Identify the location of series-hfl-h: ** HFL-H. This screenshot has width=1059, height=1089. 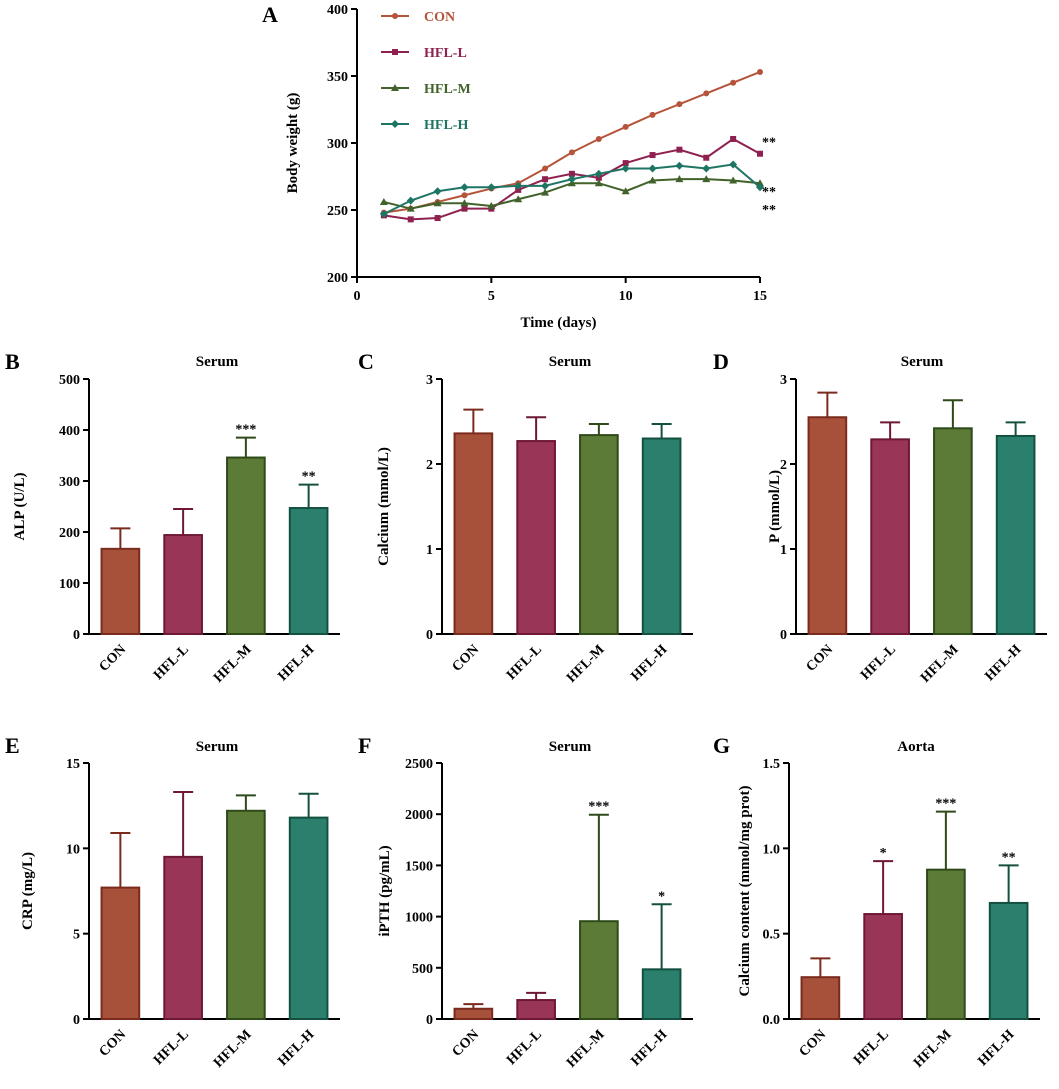
(577, 168).